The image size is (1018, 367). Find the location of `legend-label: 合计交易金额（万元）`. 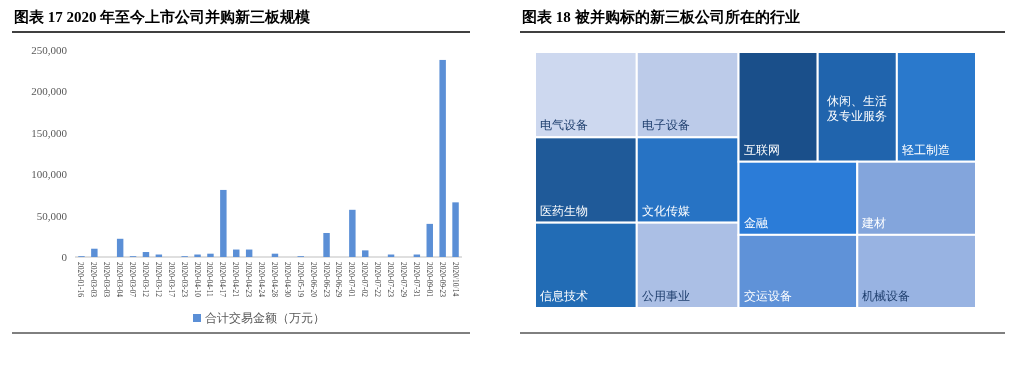

legend-label: 合计交易金额（万元） is located at coordinates (265, 318).